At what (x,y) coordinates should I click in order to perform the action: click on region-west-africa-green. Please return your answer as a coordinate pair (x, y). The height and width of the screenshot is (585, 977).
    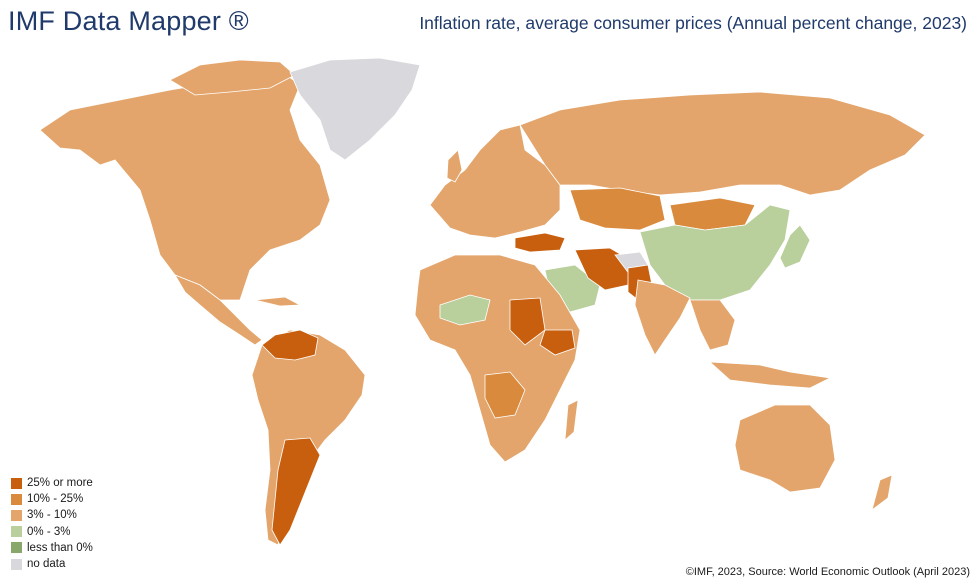
    Looking at the image, I should click on (465, 310).